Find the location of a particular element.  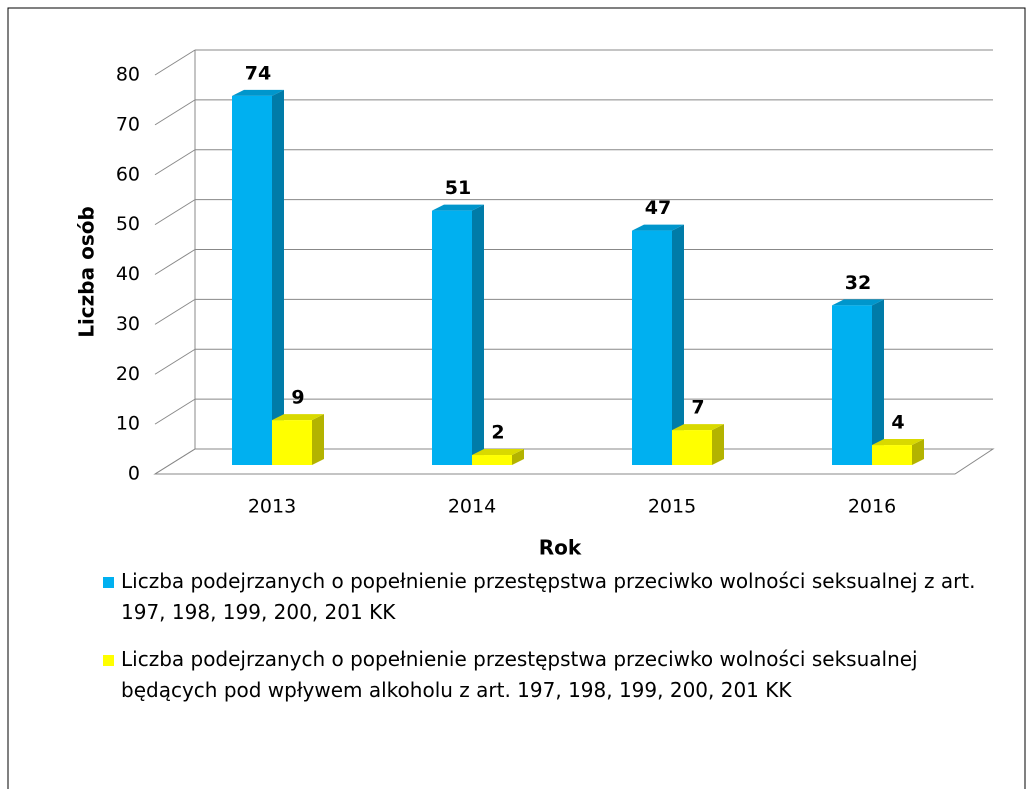

y-tick-label: 60 is located at coordinates (128, 174).